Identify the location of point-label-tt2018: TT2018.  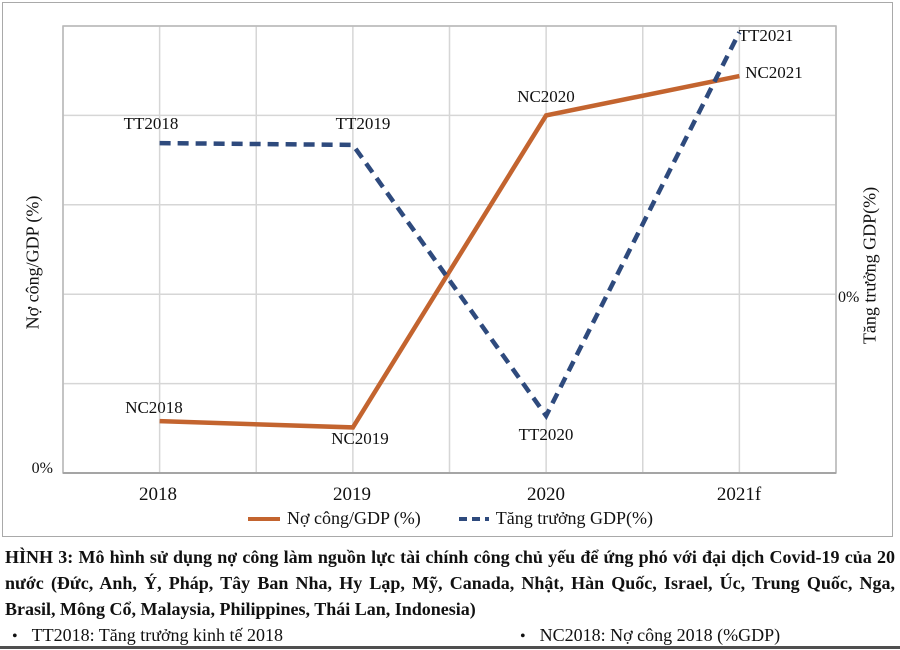
(151, 123).